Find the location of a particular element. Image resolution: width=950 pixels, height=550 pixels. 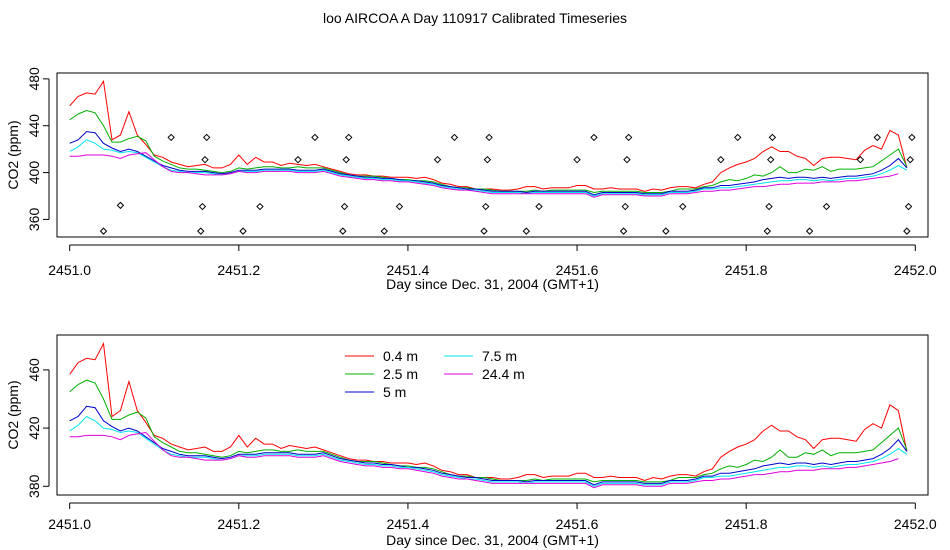

legend-label: 5 m is located at coordinates (394, 392).